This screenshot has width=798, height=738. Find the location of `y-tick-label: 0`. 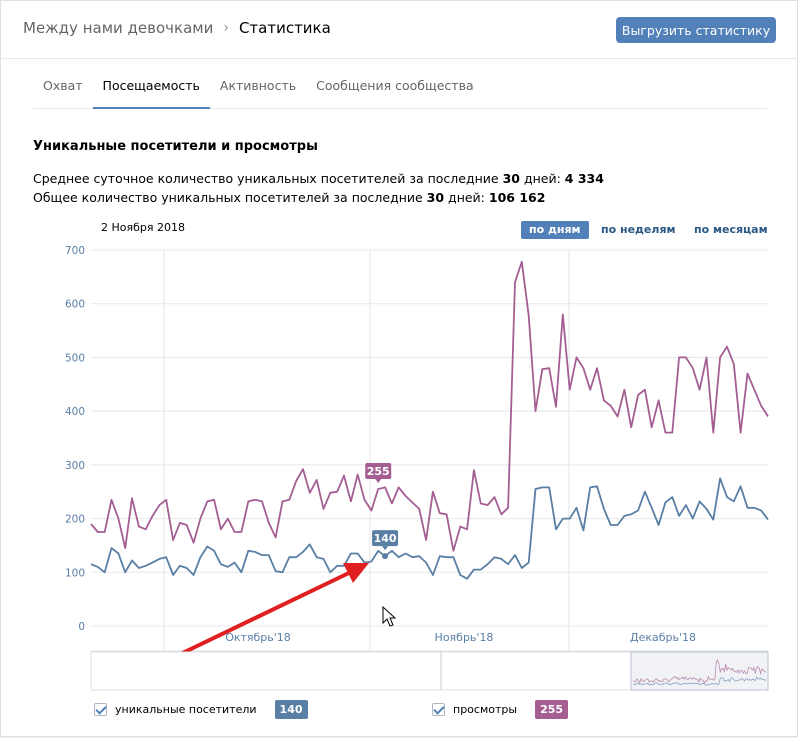

y-tick-label: 0 is located at coordinates (81, 627).